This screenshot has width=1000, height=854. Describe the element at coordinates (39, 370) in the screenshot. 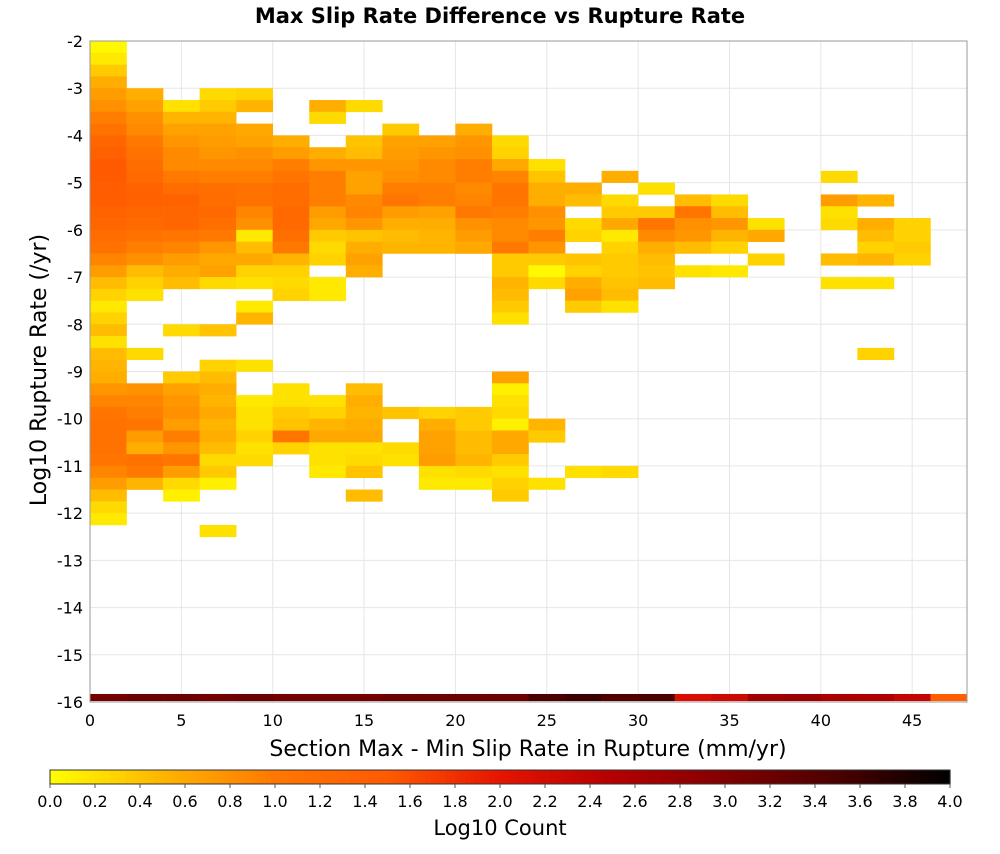

I see `y-axis-label: Log10 Rupture Rate (/yr)` at that location.